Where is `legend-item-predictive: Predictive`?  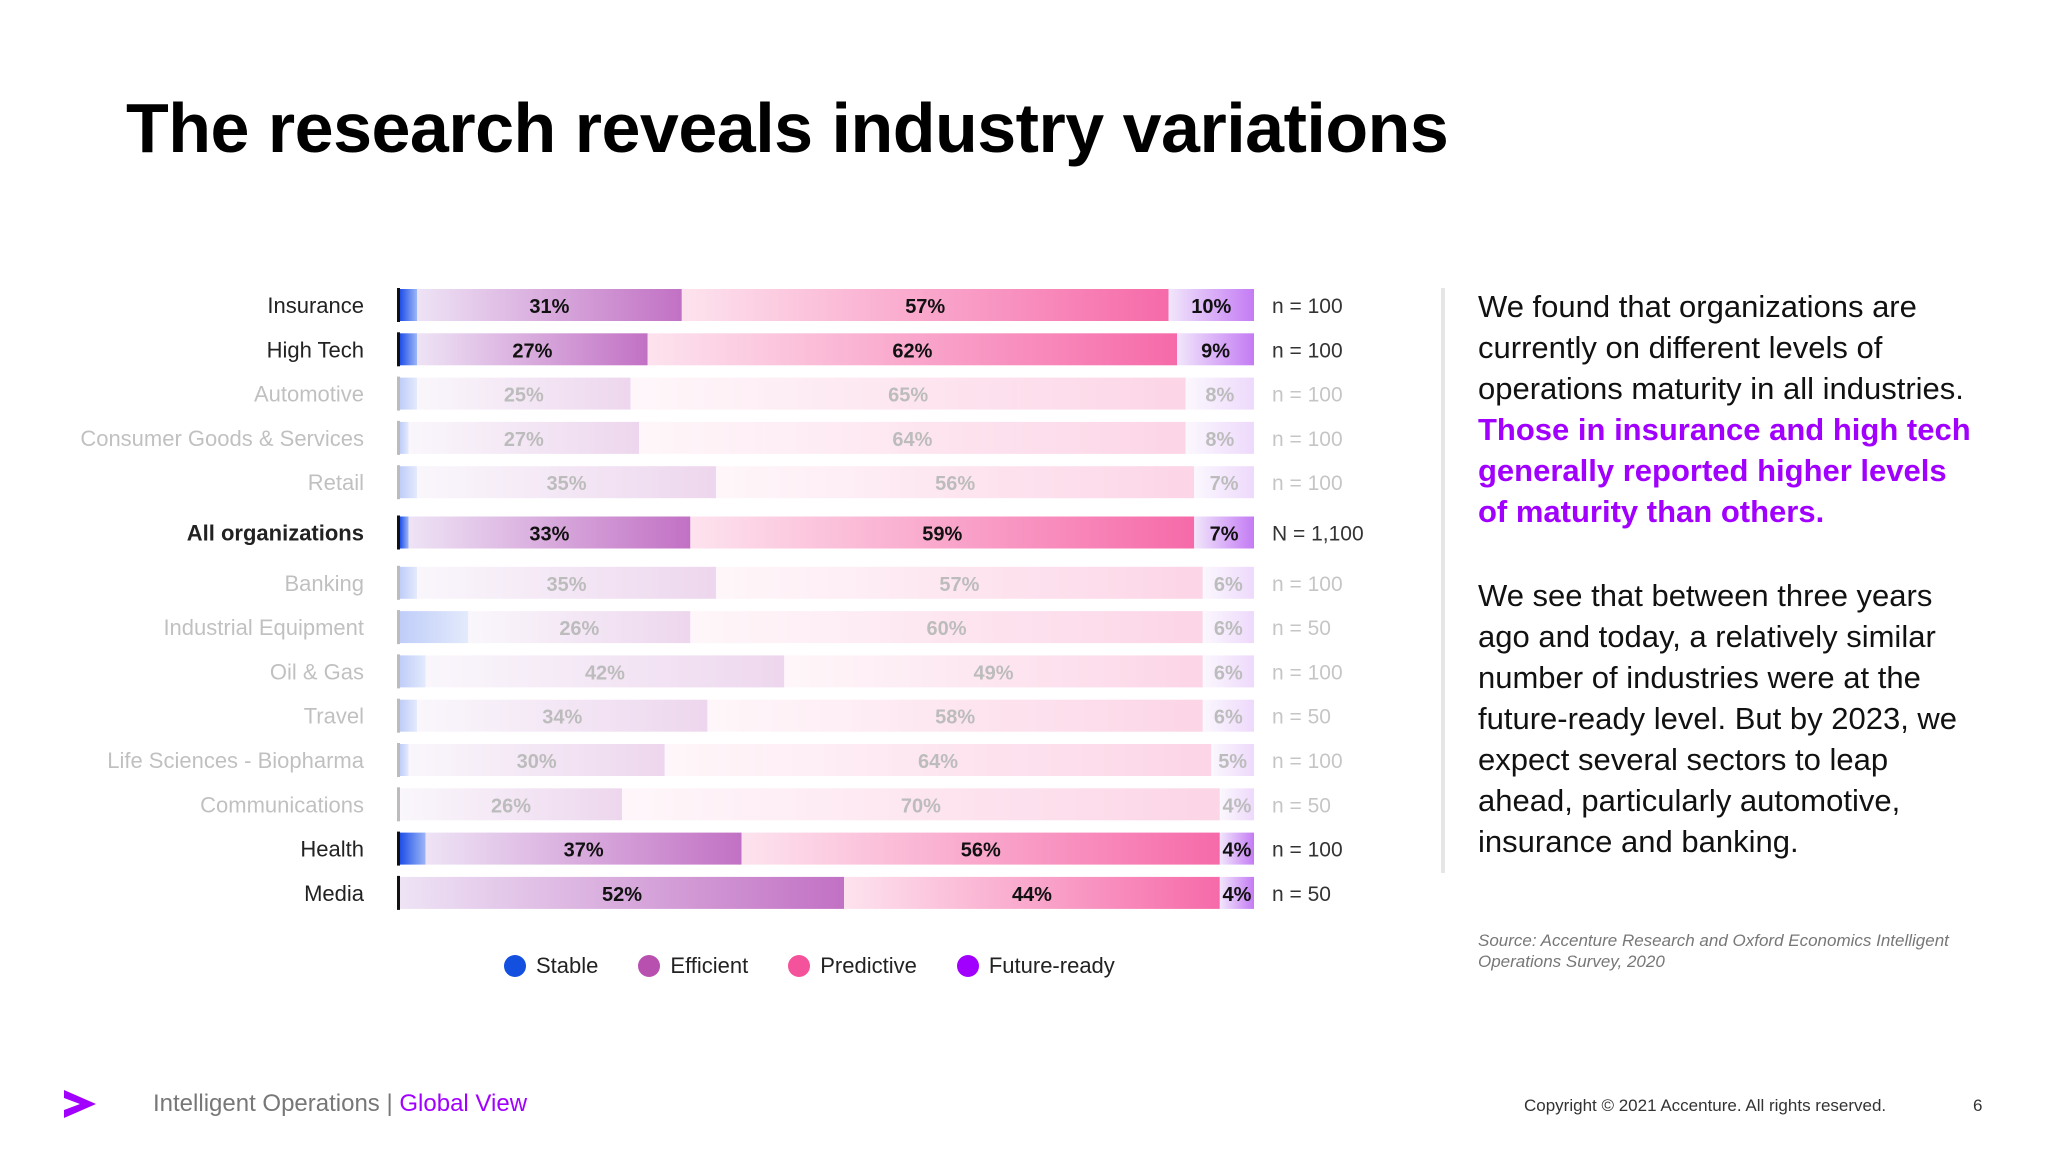 legend-item-predictive: Predictive is located at coordinates (852, 966).